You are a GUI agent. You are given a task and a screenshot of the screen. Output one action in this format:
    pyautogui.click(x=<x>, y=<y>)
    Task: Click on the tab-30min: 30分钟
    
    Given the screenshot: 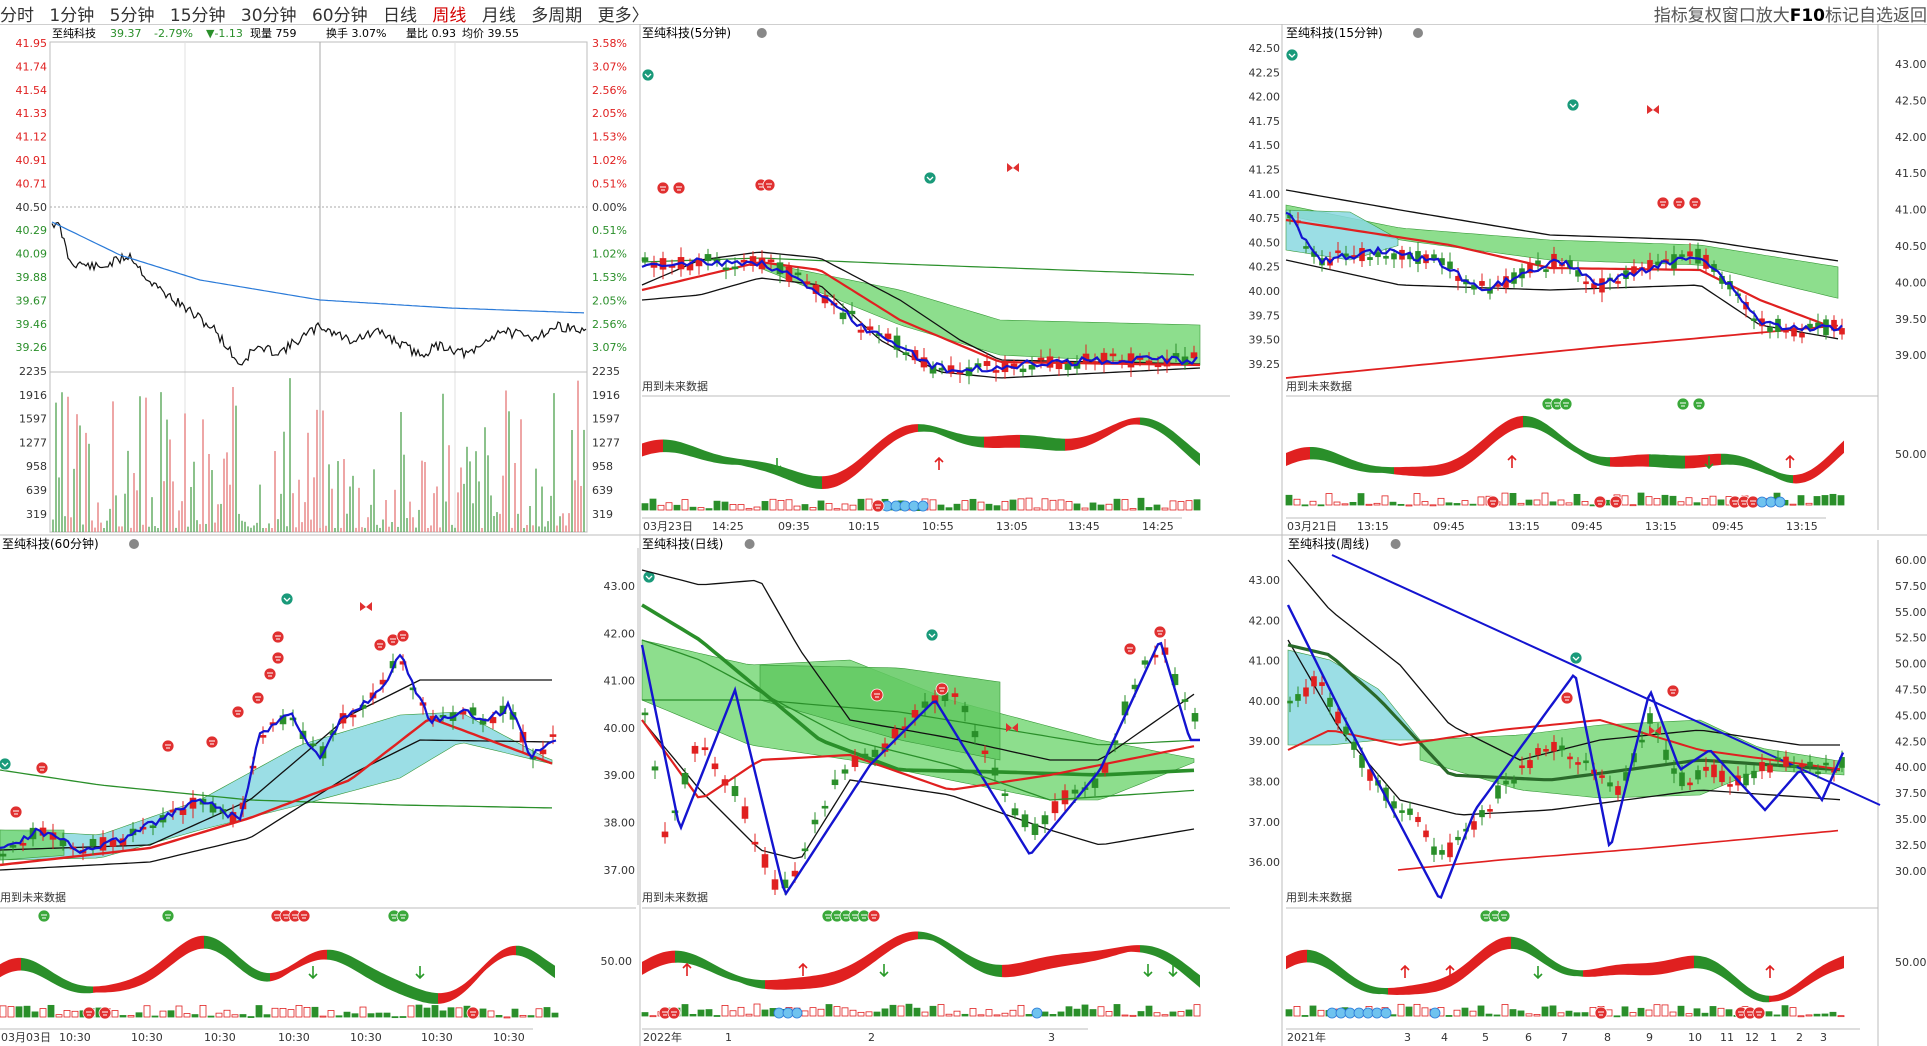 What is the action you would take?
    pyautogui.click(x=268, y=15)
    